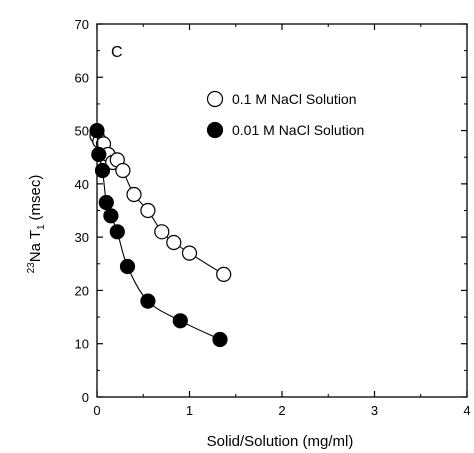  Describe the element at coordinates (82, 237) in the screenshot. I see `y-tick-label: 30` at that location.